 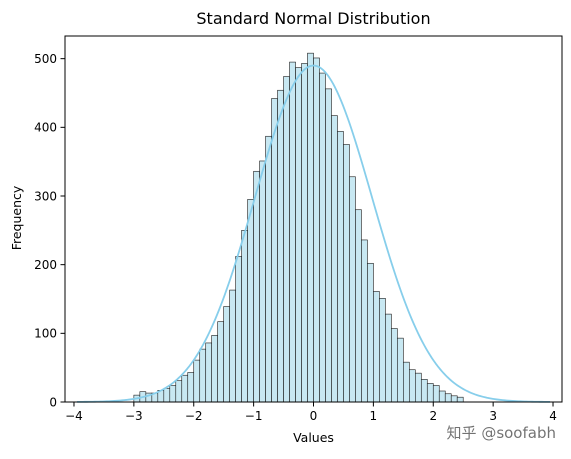 I want to click on x-tick-label: 1, so click(x=374, y=416).